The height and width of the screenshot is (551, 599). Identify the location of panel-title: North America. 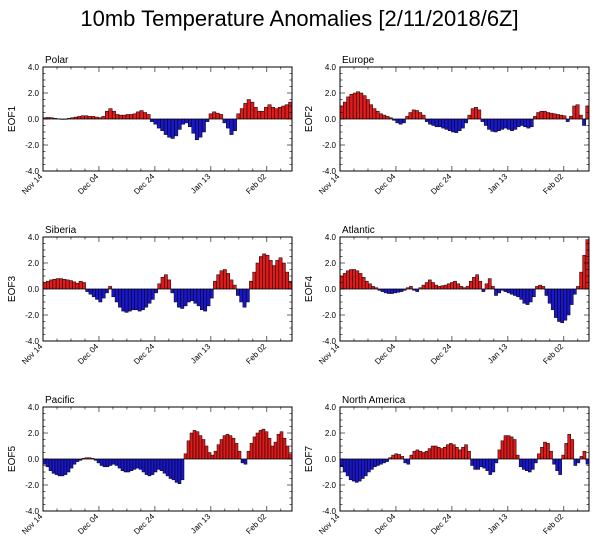
(374, 400).